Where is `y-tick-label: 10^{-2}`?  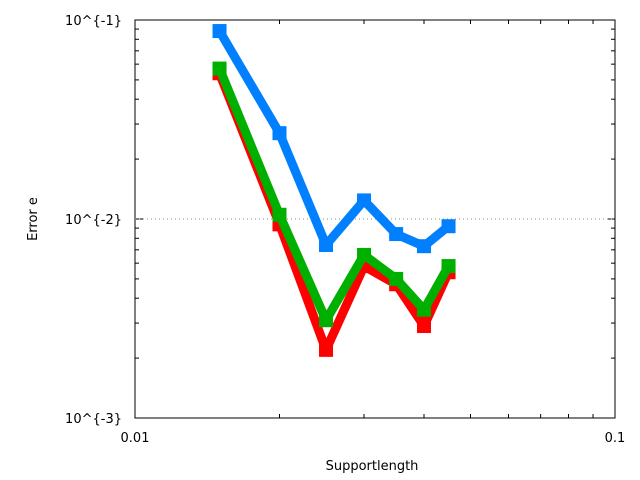 y-tick-label: 10^{-2} is located at coordinates (93, 220).